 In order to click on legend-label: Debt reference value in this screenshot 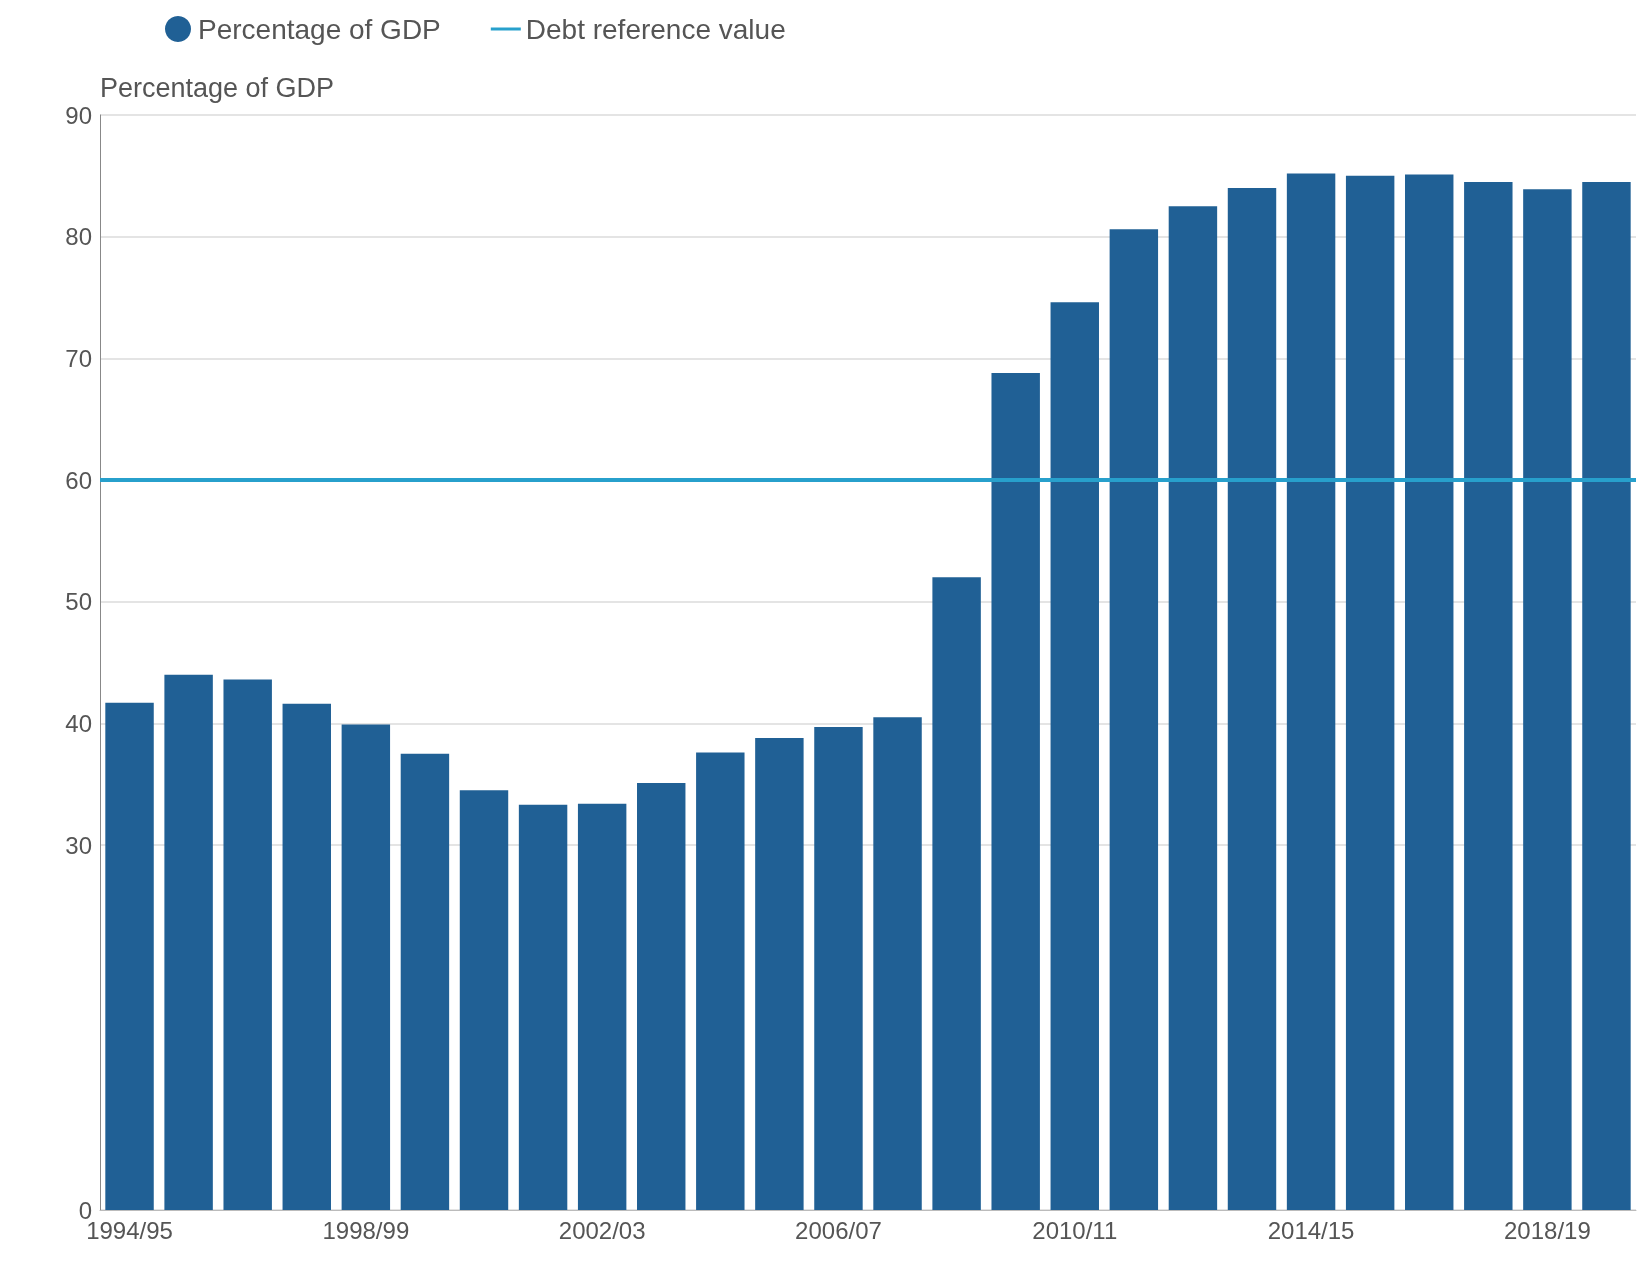, I will do `click(655, 29)`.